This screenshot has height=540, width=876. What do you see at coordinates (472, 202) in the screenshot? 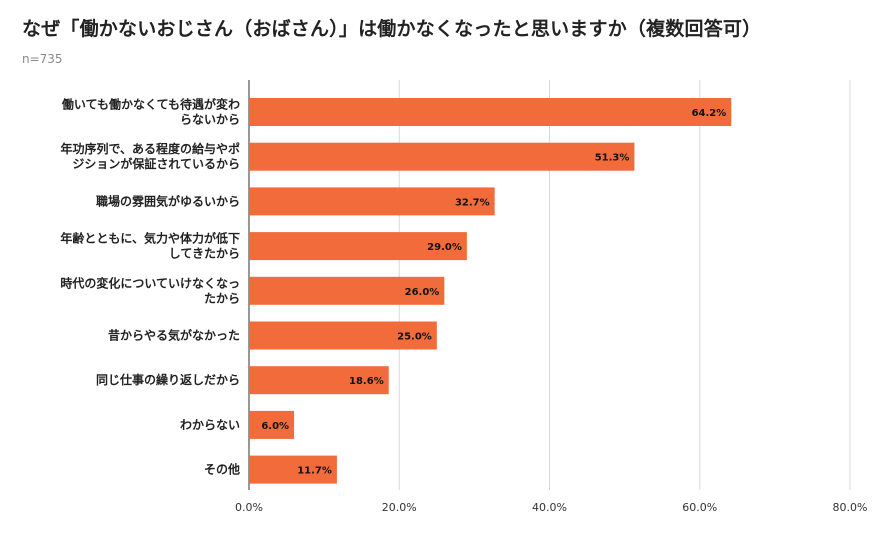
I see `data-label: 32.7%` at bounding box center [472, 202].